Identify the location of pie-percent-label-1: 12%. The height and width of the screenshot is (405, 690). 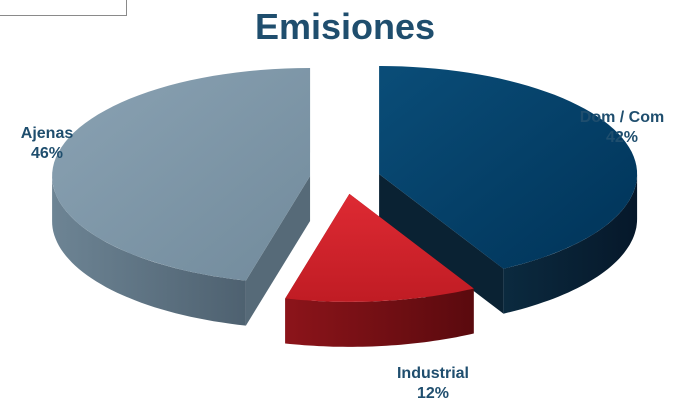
(433, 393).